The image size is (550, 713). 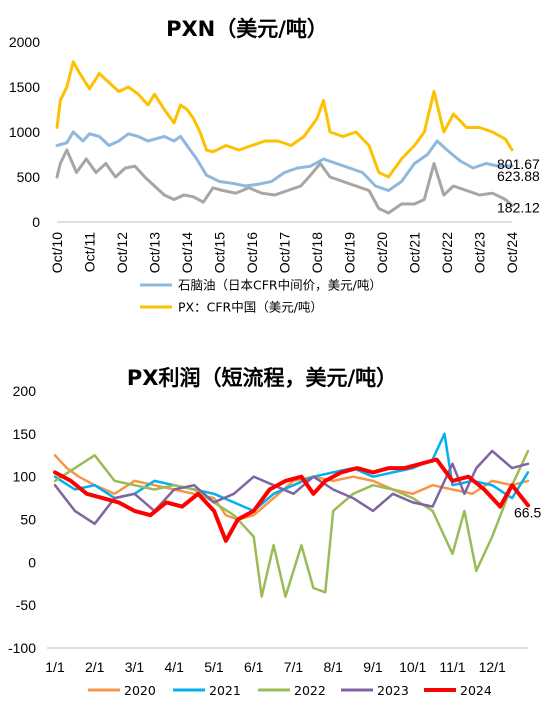 I want to click on chart1-y-tick-label: 2000, so click(x=24, y=42).